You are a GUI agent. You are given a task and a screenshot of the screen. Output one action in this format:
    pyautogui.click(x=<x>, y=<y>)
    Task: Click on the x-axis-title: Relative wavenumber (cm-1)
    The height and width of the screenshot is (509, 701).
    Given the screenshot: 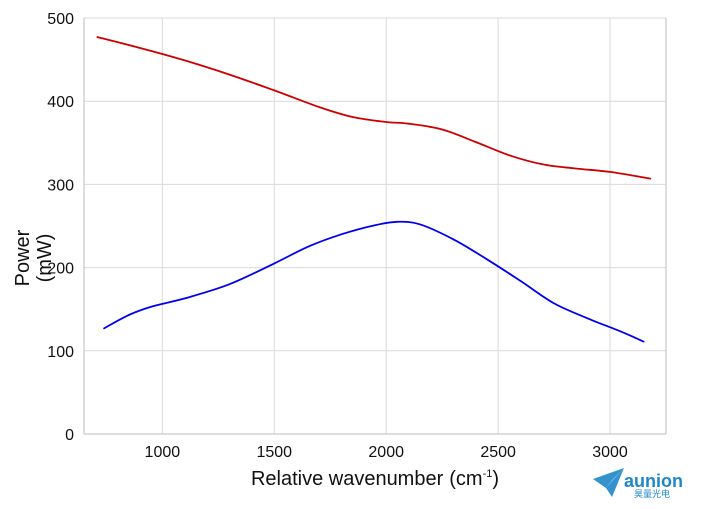 What is the action you would take?
    pyautogui.click(x=375, y=479)
    